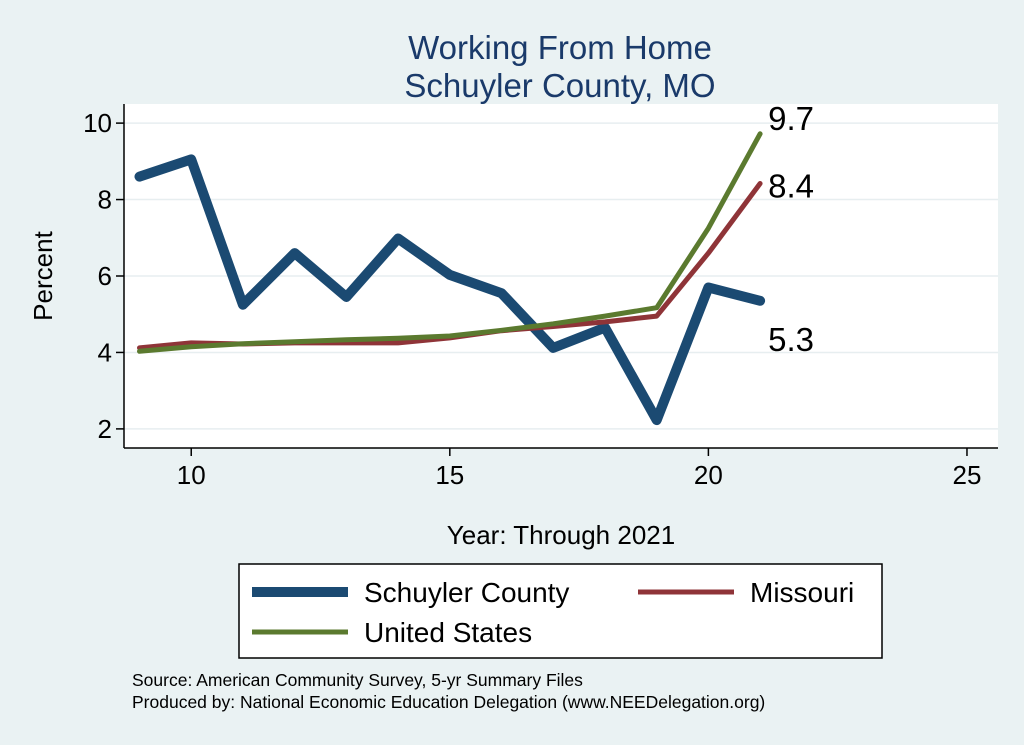  I want to click on legend-label-united-states: United States, so click(448, 632).